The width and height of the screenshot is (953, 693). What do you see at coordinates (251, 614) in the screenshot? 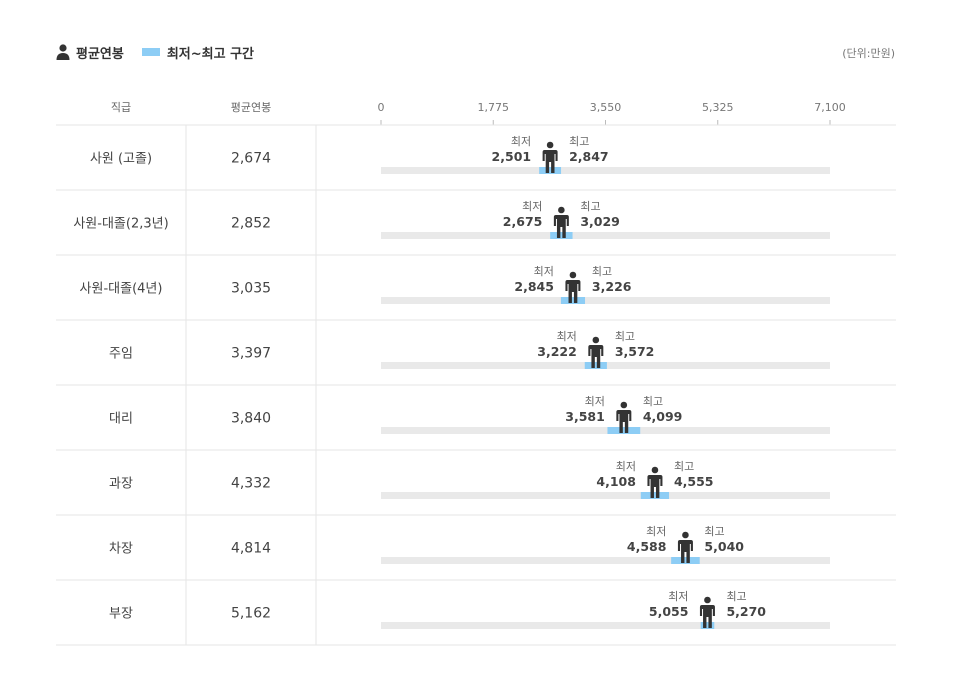
I see `row-avg-value: 5,162` at bounding box center [251, 614].